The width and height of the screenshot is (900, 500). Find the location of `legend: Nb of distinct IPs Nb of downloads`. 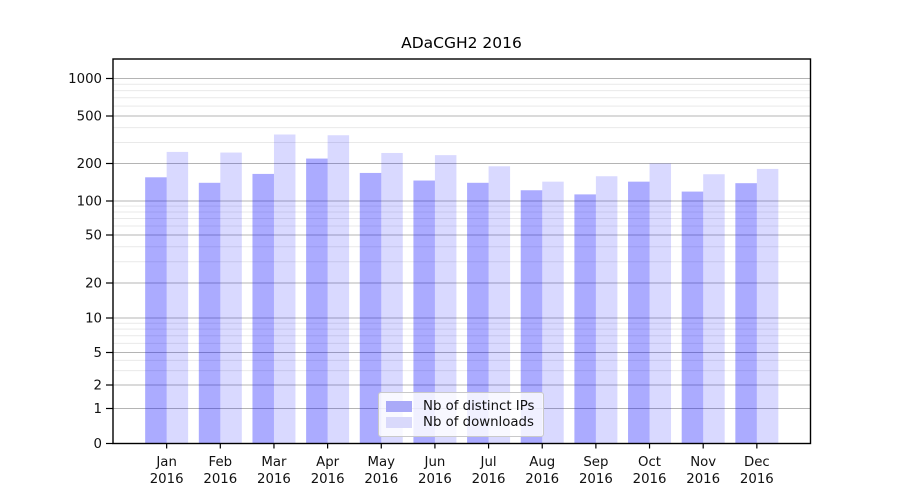

legend: Nb of distinct IPs Nb of downloads is located at coordinates (461, 414).